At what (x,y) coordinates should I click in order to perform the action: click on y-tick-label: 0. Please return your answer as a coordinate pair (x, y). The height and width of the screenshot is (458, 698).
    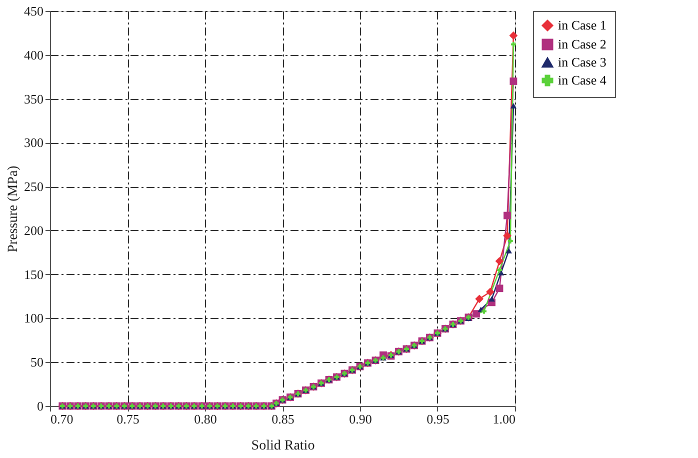
    Looking at the image, I should click on (40, 406).